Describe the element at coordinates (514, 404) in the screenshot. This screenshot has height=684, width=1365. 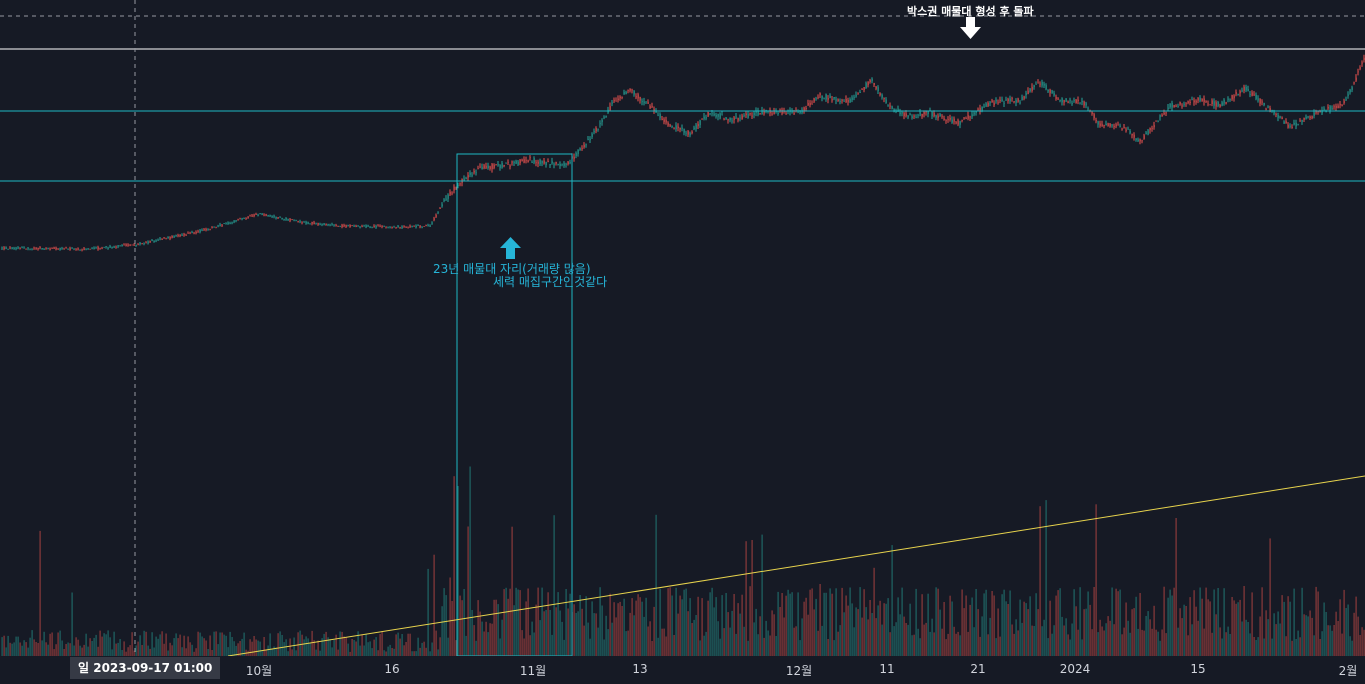
I see `accumulation-box` at that location.